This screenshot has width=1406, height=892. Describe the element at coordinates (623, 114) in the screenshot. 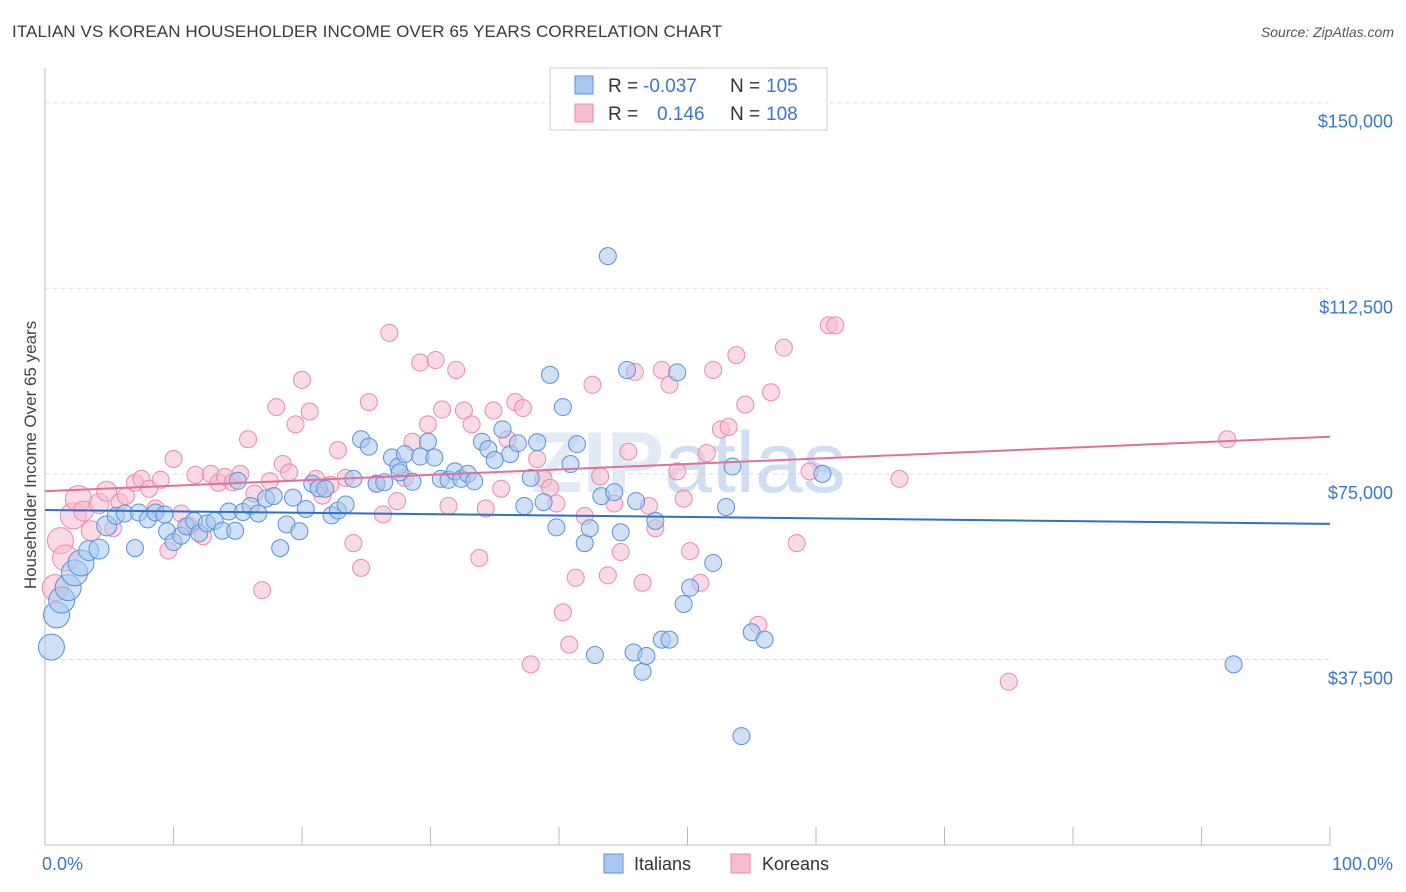

I see `legend-koreans-r-label: R =` at that location.